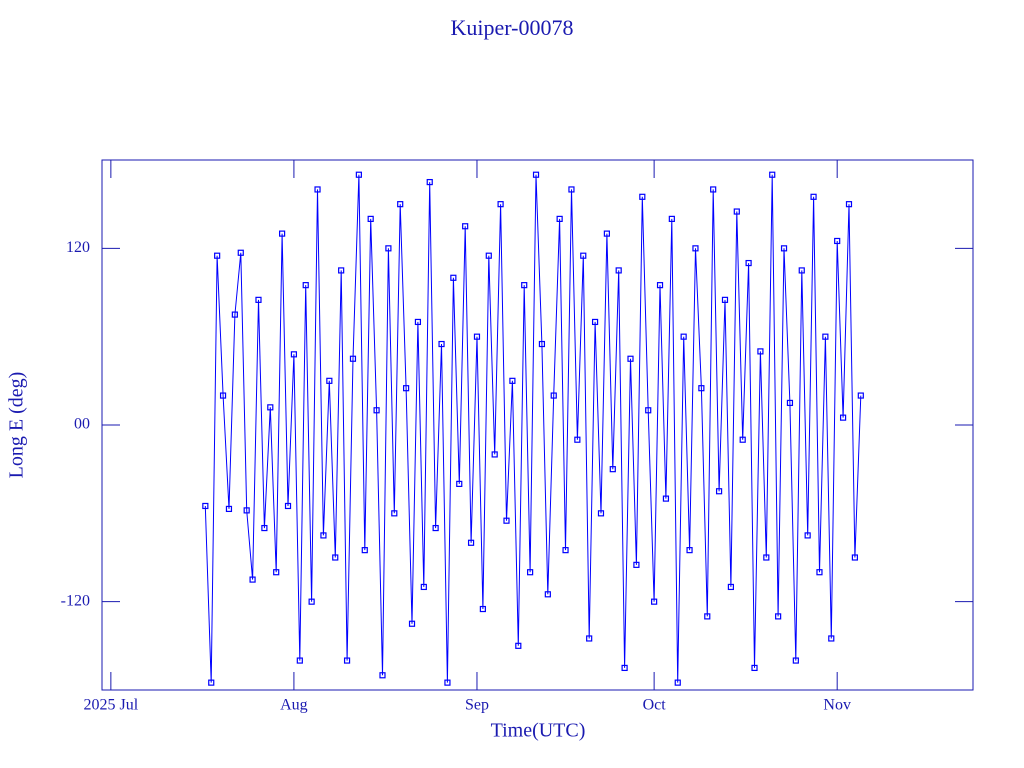 The image size is (1024, 768). What do you see at coordinates (512, 27) in the screenshot?
I see `chart-title: Kuiper-00078` at bounding box center [512, 27].